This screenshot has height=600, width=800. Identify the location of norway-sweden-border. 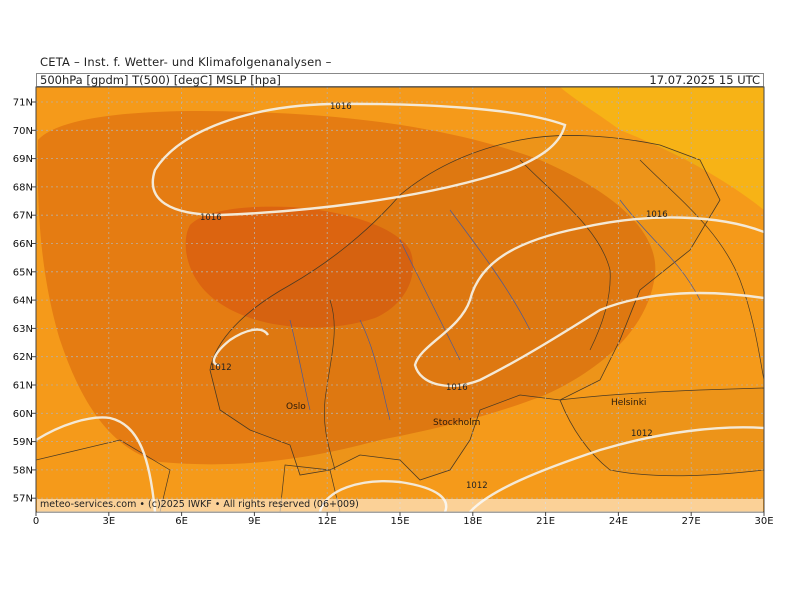
(330, 385).